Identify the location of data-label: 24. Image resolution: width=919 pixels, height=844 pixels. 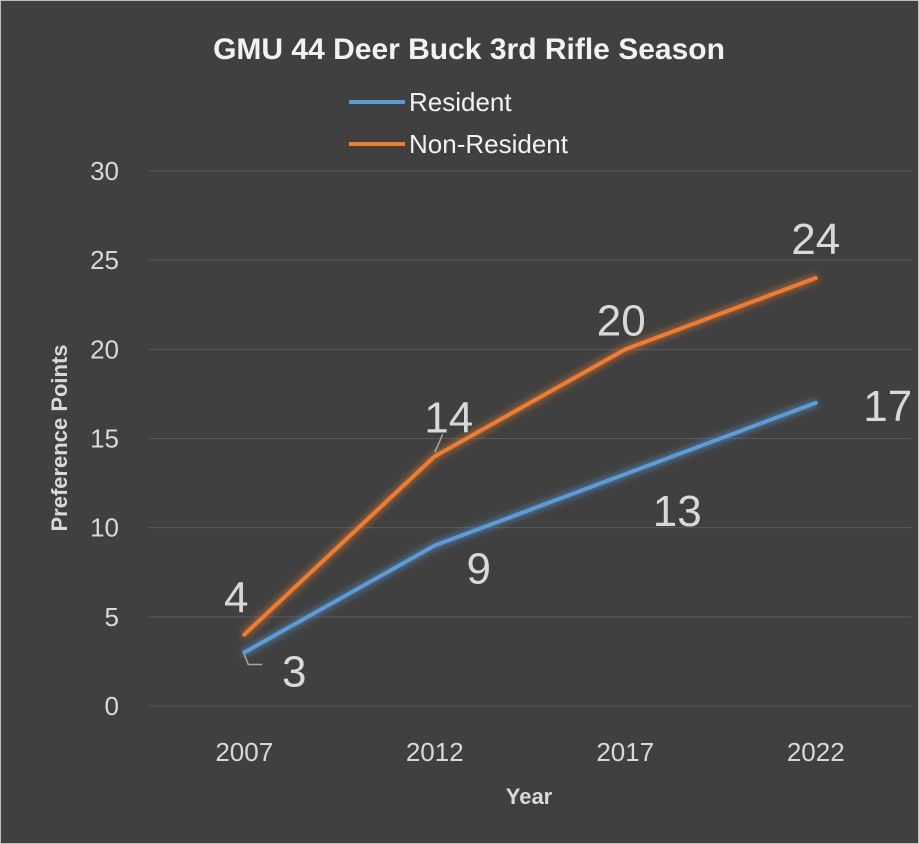
(815, 239).